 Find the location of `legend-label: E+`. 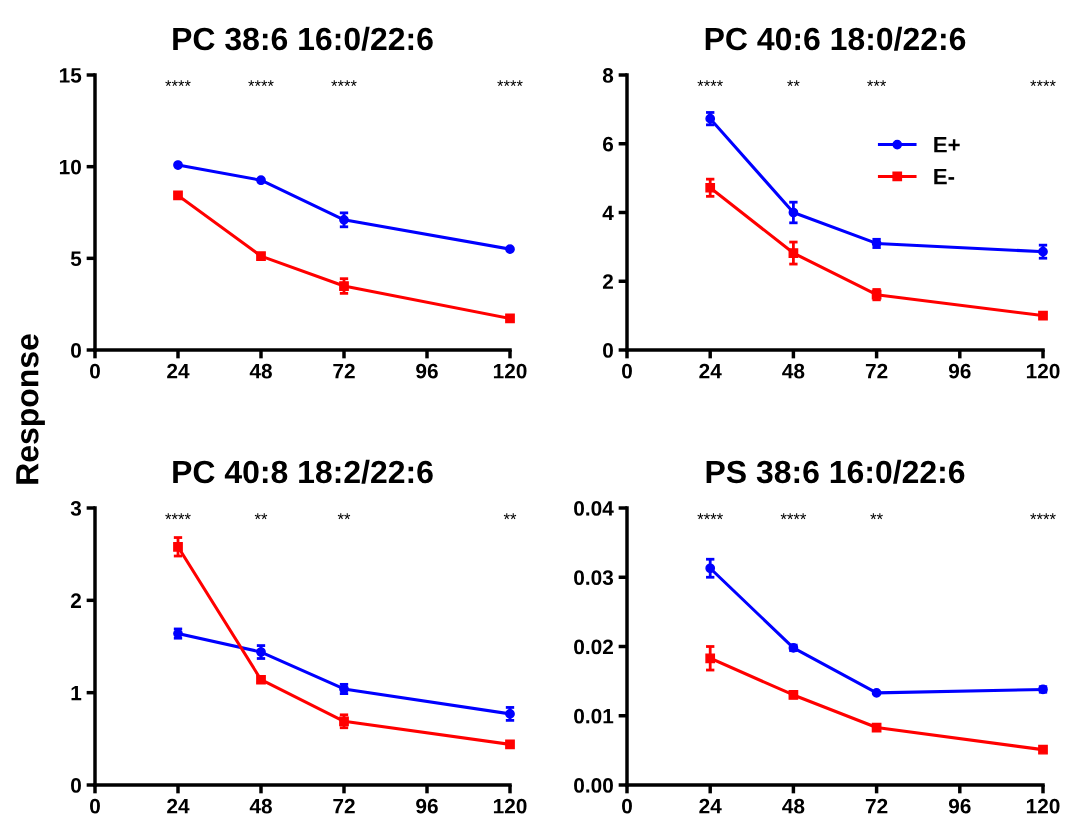

legend-label: E+ is located at coordinates (947, 145).